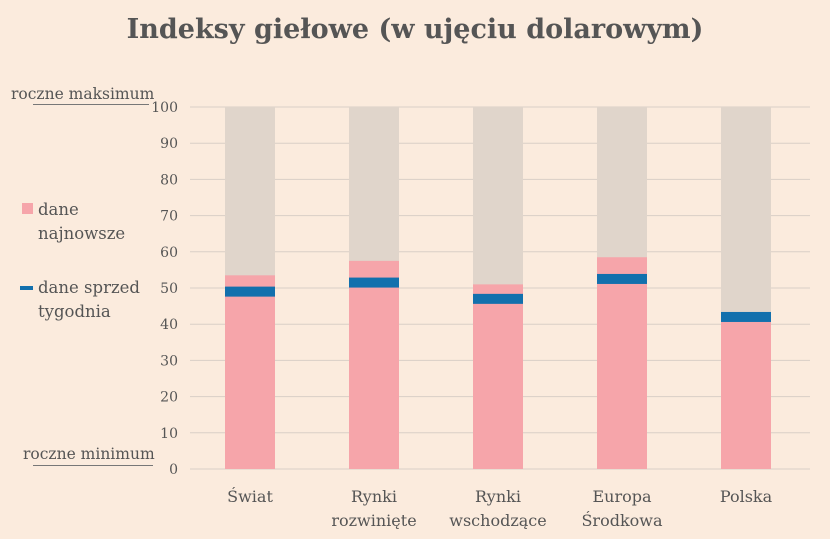 The image size is (830, 539). What do you see at coordinates (74, 311) in the screenshot?
I see `legend-previous-line2: tygodnia` at bounding box center [74, 311].